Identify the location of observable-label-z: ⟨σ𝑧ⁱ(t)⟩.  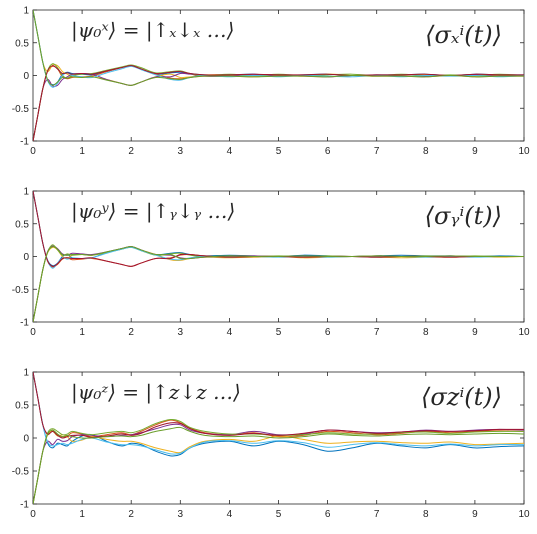
(461, 397).